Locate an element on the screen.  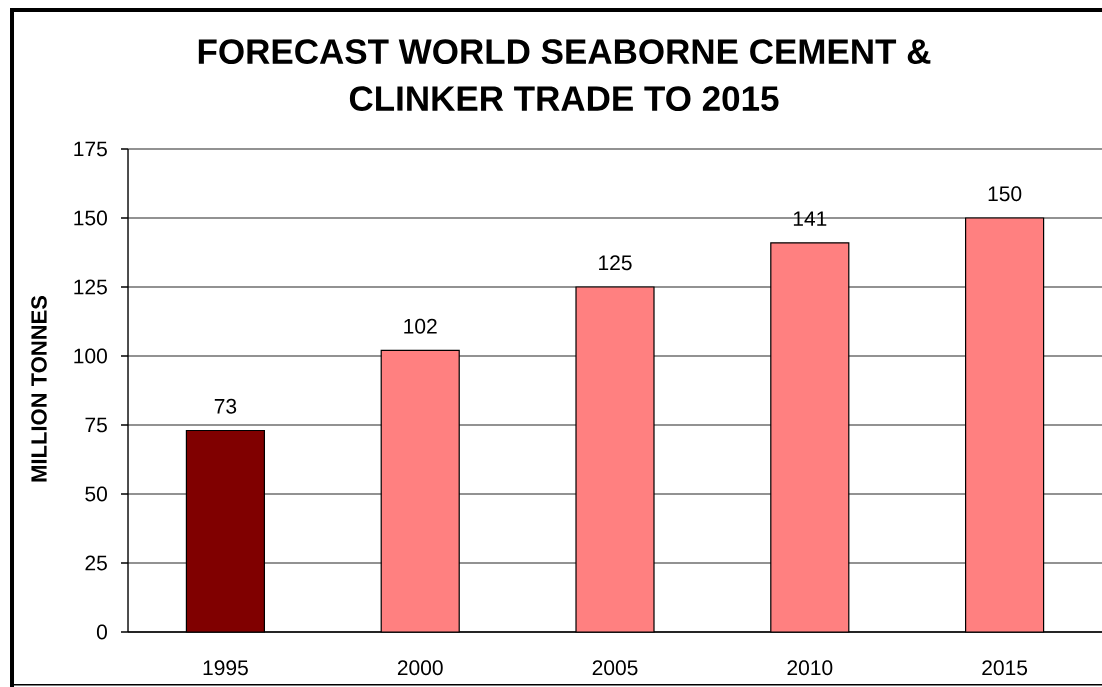
chart-title: FORECAST WORLD SEABORNE CEMENT & CLINKER TRADE TO 2015 is located at coordinates (564, 75).